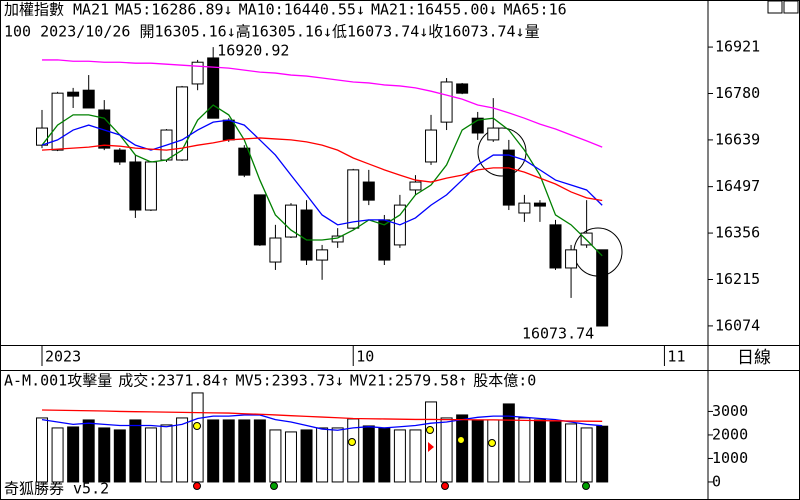  What do you see at coordinates (737, 279) in the screenshot?
I see `y-tick-label: 16215` at bounding box center [737, 279].